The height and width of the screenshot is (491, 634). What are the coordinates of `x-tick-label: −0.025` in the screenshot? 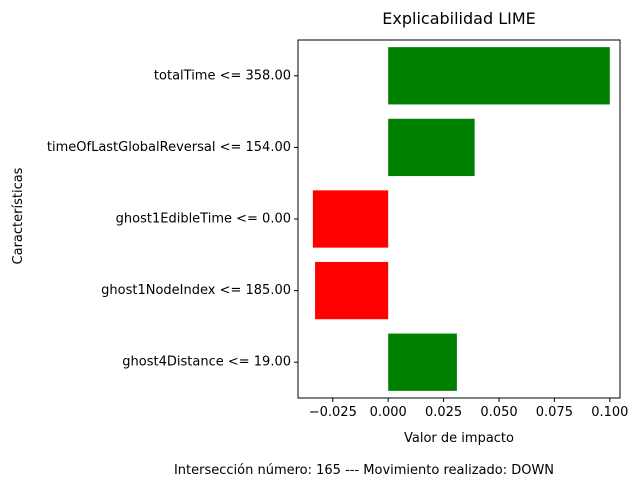 It's located at (333, 412).